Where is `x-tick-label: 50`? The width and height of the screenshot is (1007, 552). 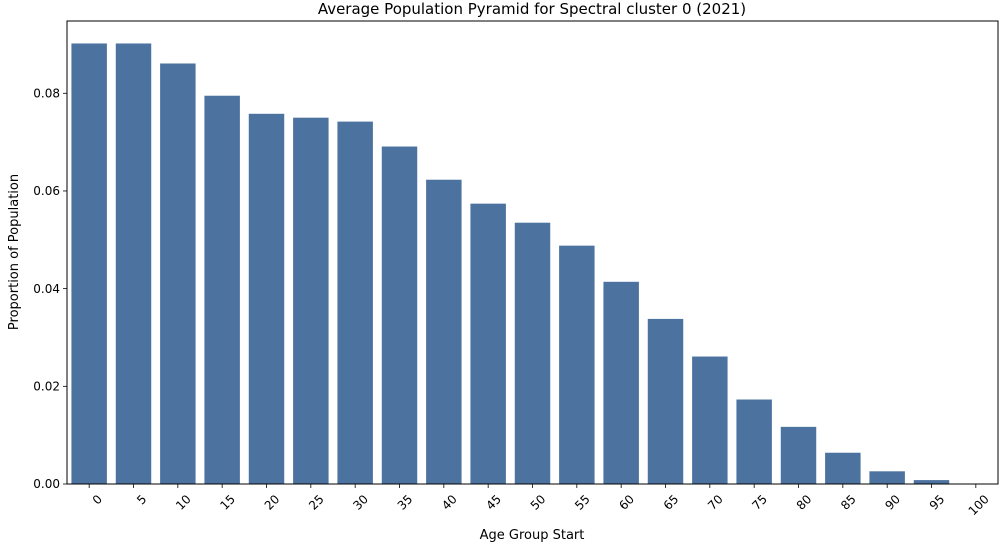 x-tick-label: 50 is located at coordinates (538, 502).